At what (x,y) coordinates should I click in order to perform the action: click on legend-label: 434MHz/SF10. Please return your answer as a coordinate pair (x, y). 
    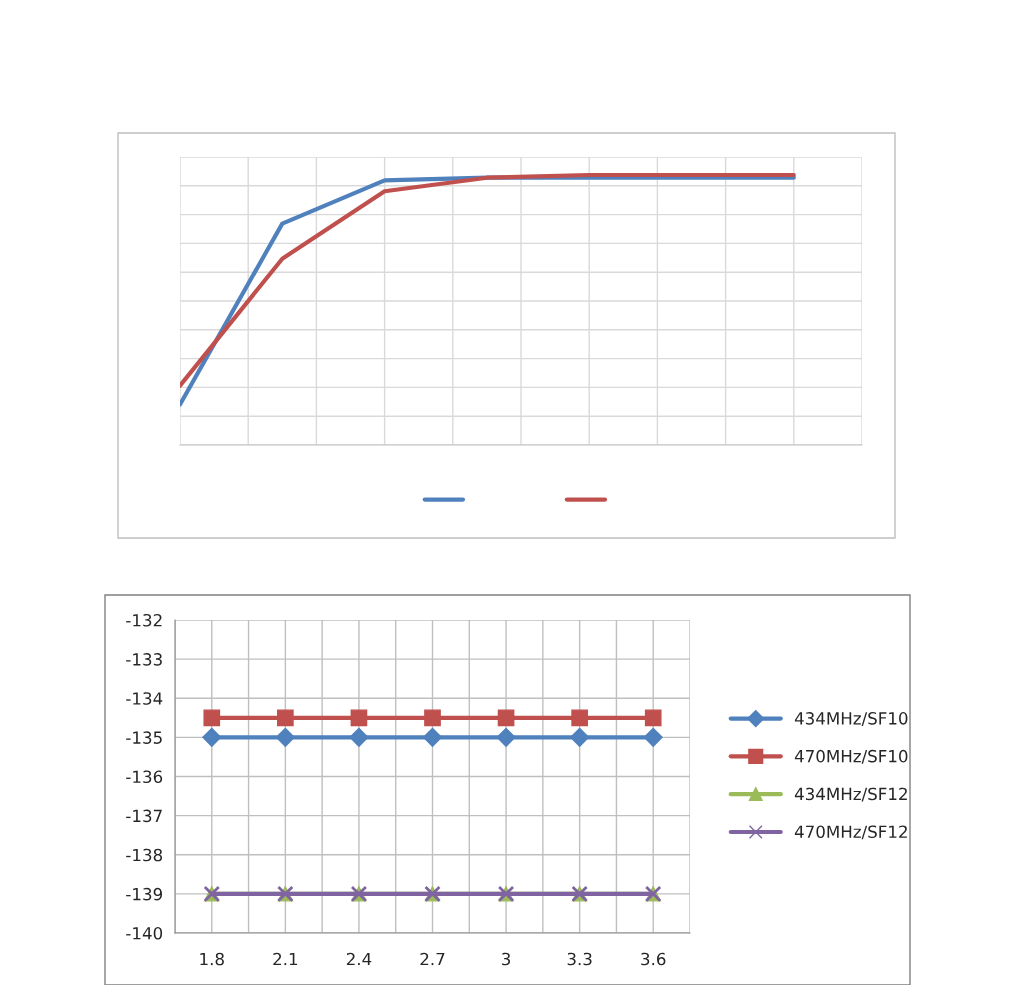
    Looking at the image, I should click on (851, 719).